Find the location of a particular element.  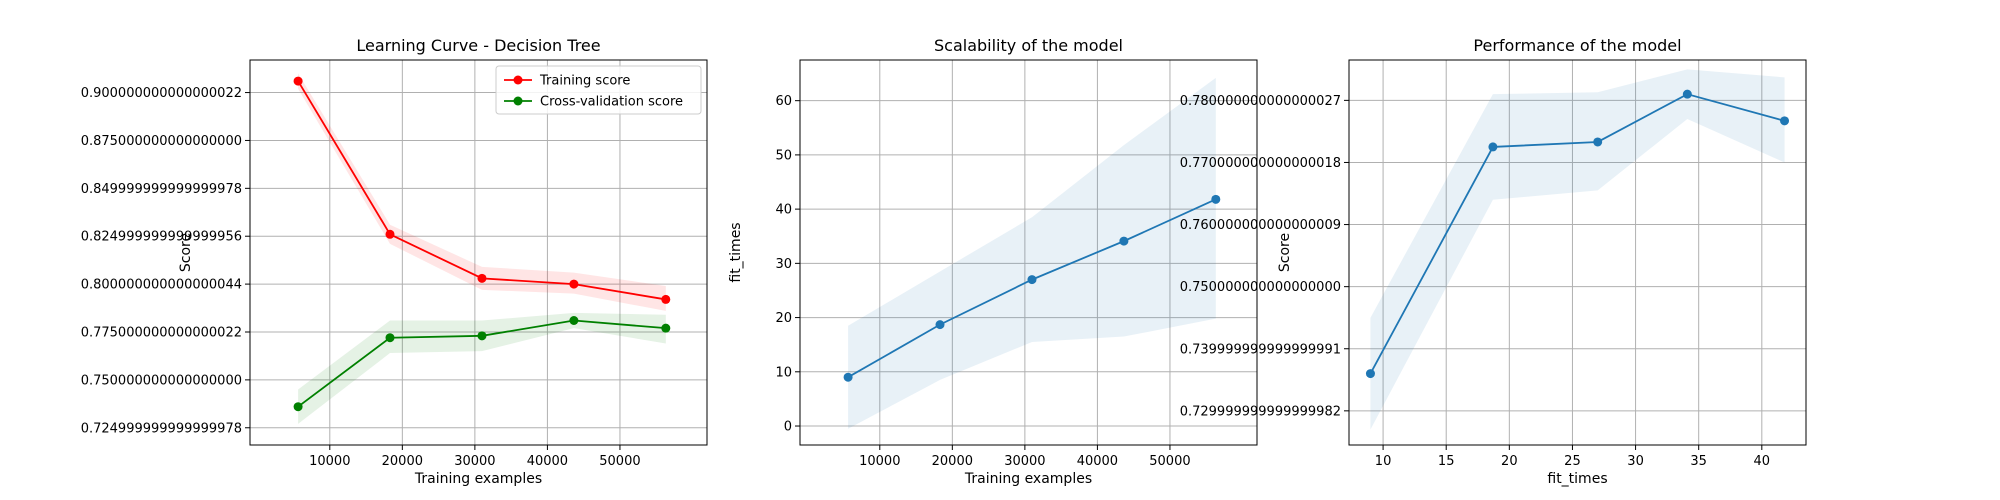

x-axis-label: fit_times is located at coordinates (1577, 479).